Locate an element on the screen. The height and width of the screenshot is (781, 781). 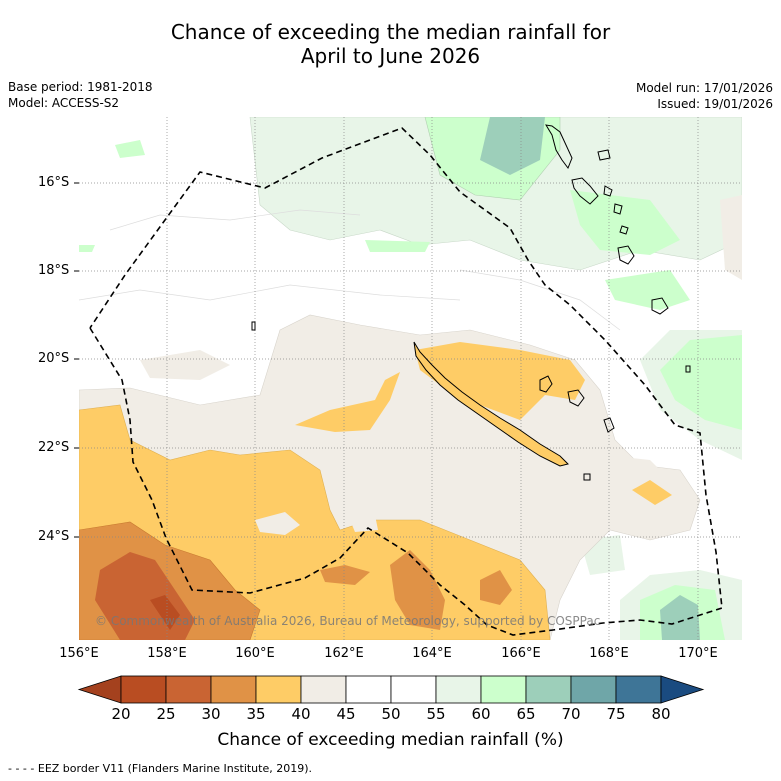
cb-tick-30: 30 is located at coordinates (211, 714).